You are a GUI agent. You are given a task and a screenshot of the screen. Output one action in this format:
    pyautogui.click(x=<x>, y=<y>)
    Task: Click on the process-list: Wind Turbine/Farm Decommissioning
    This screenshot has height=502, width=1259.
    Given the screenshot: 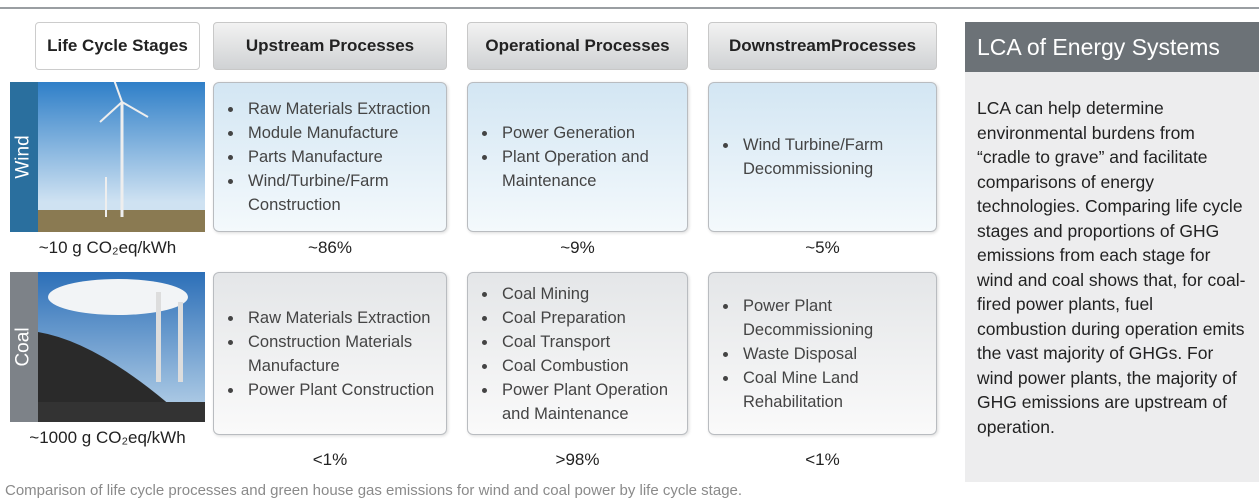 What is the action you would take?
    pyautogui.click(x=824, y=157)
    